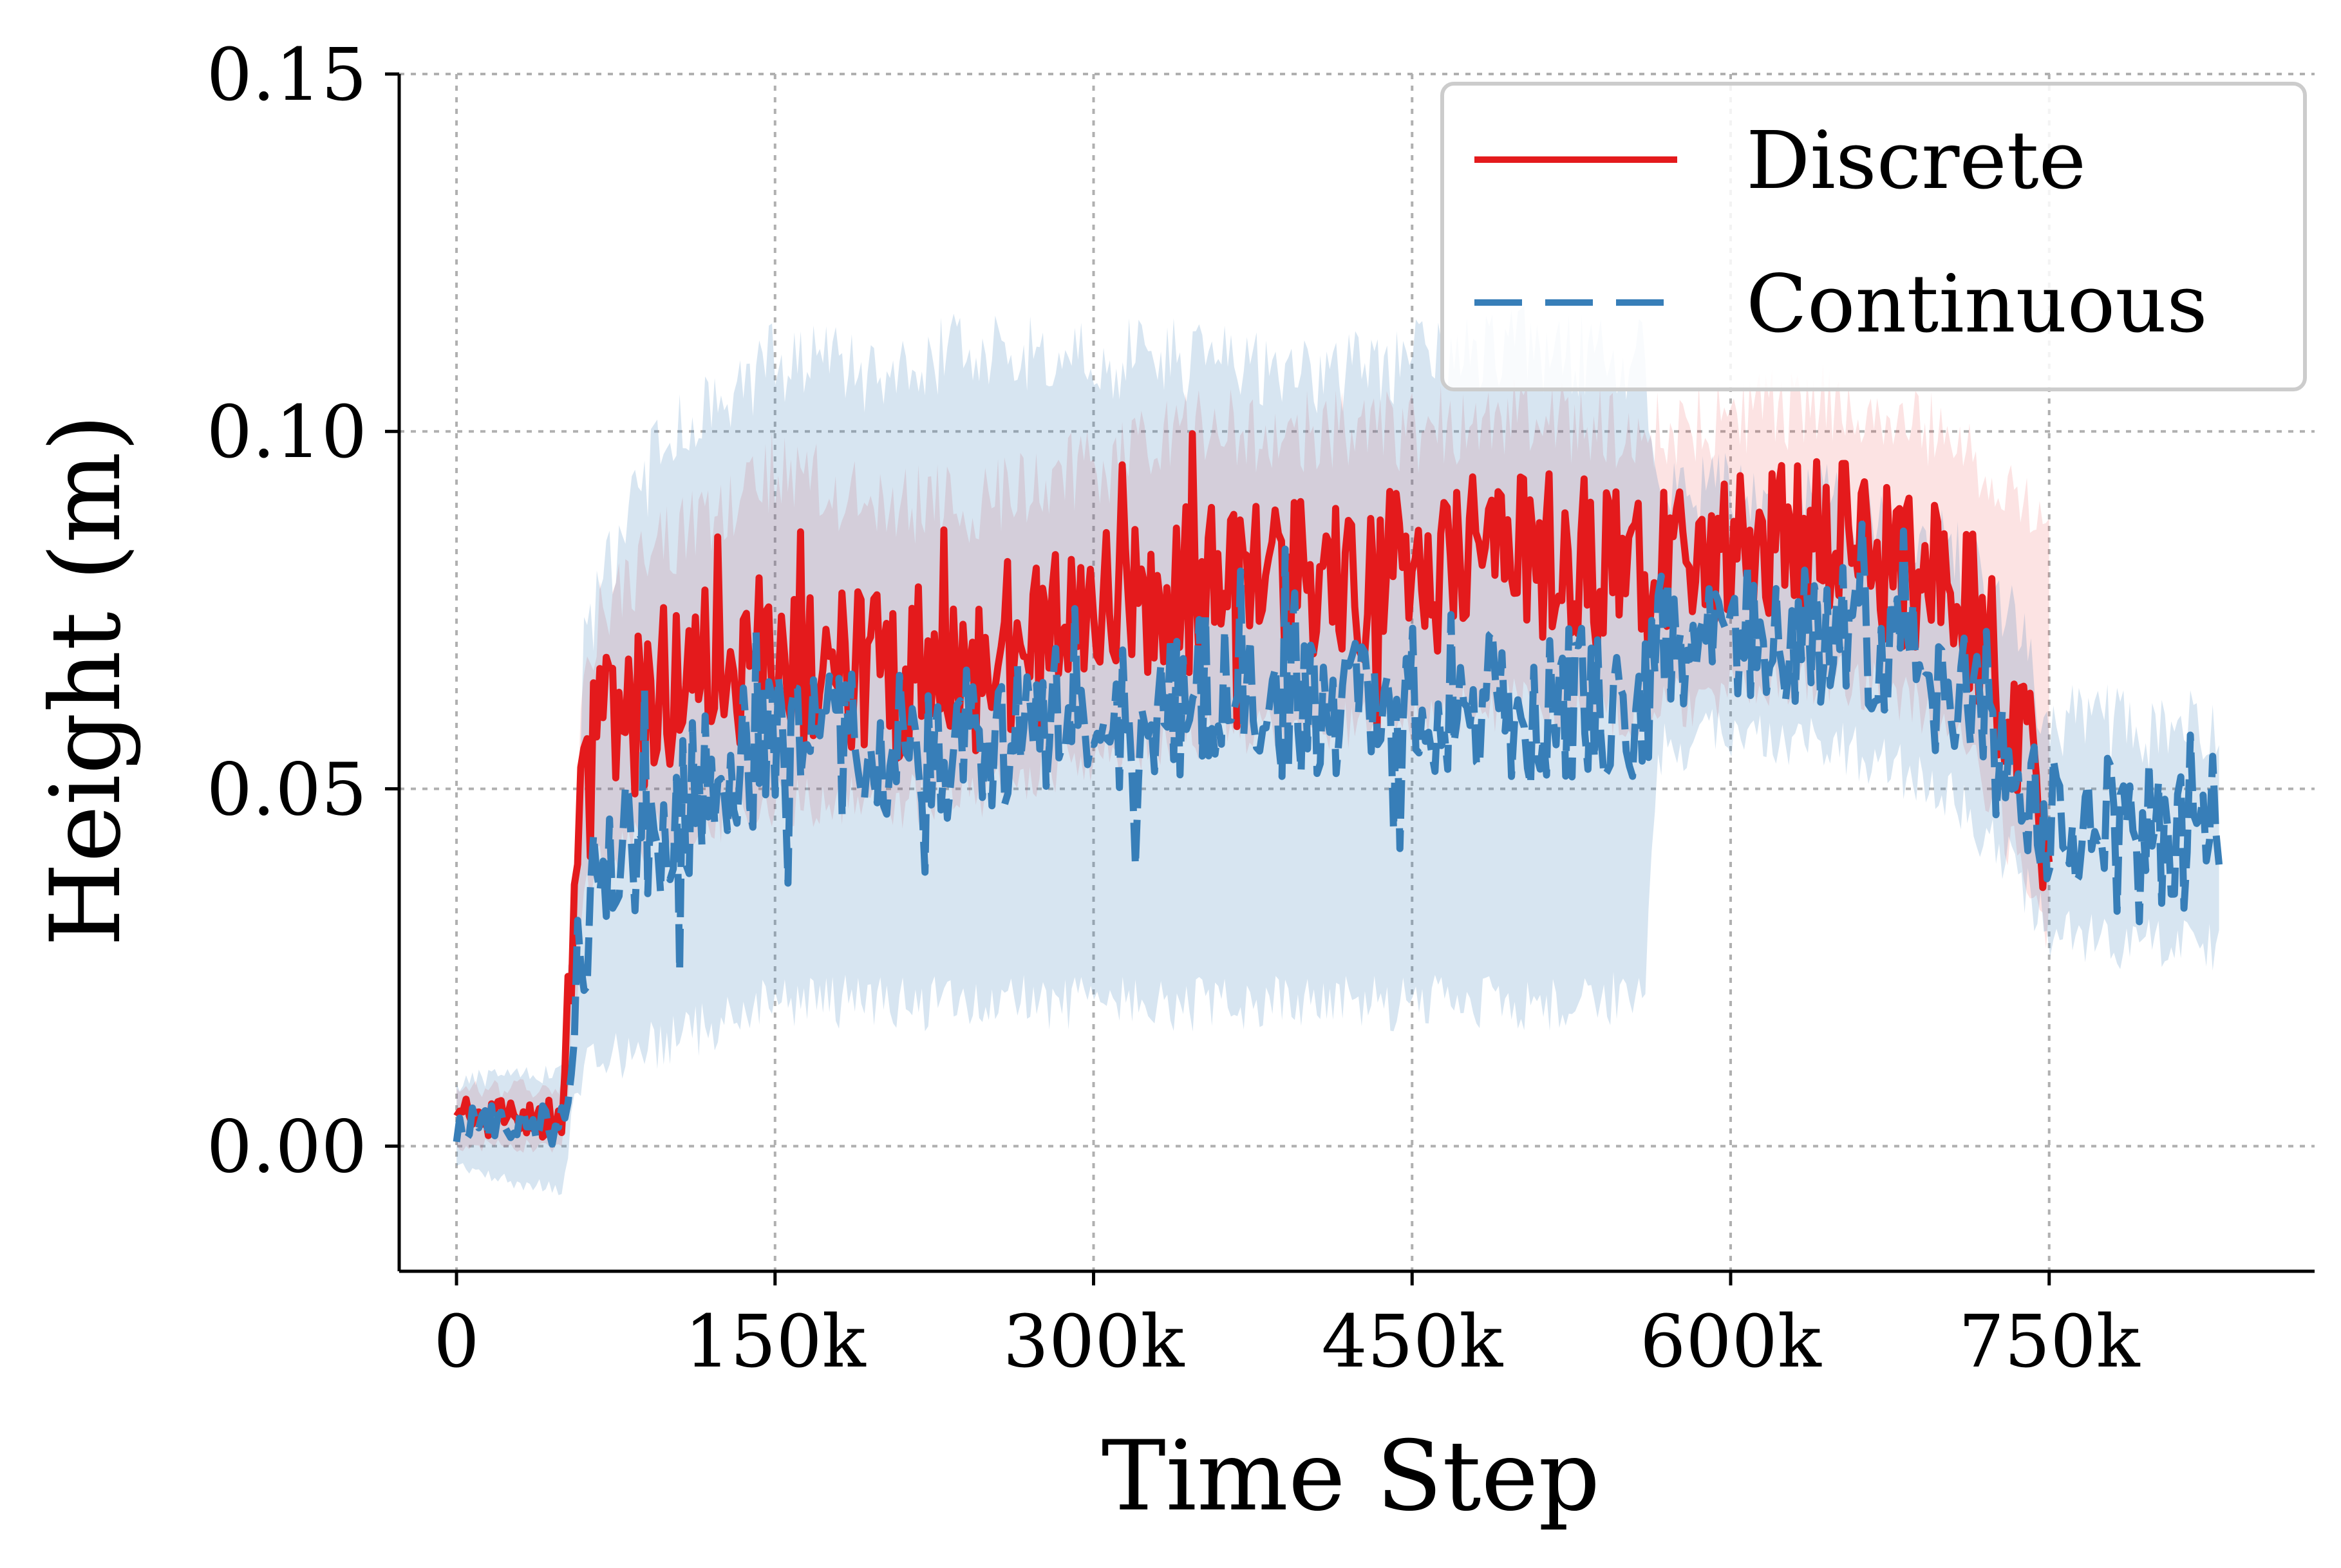 The width and height of the screenshot is (2341, 1568). Describe the element at coordinates (1977, 304) in the screenshot. I see `legend-label-continuous: Continuous` at that location.